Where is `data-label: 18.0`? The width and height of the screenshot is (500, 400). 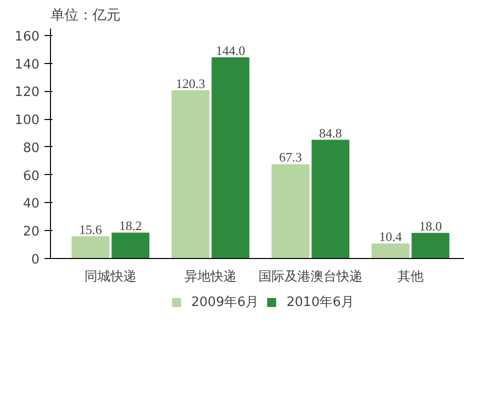 data-label: 18.0 is located at coordinates (430, 226).